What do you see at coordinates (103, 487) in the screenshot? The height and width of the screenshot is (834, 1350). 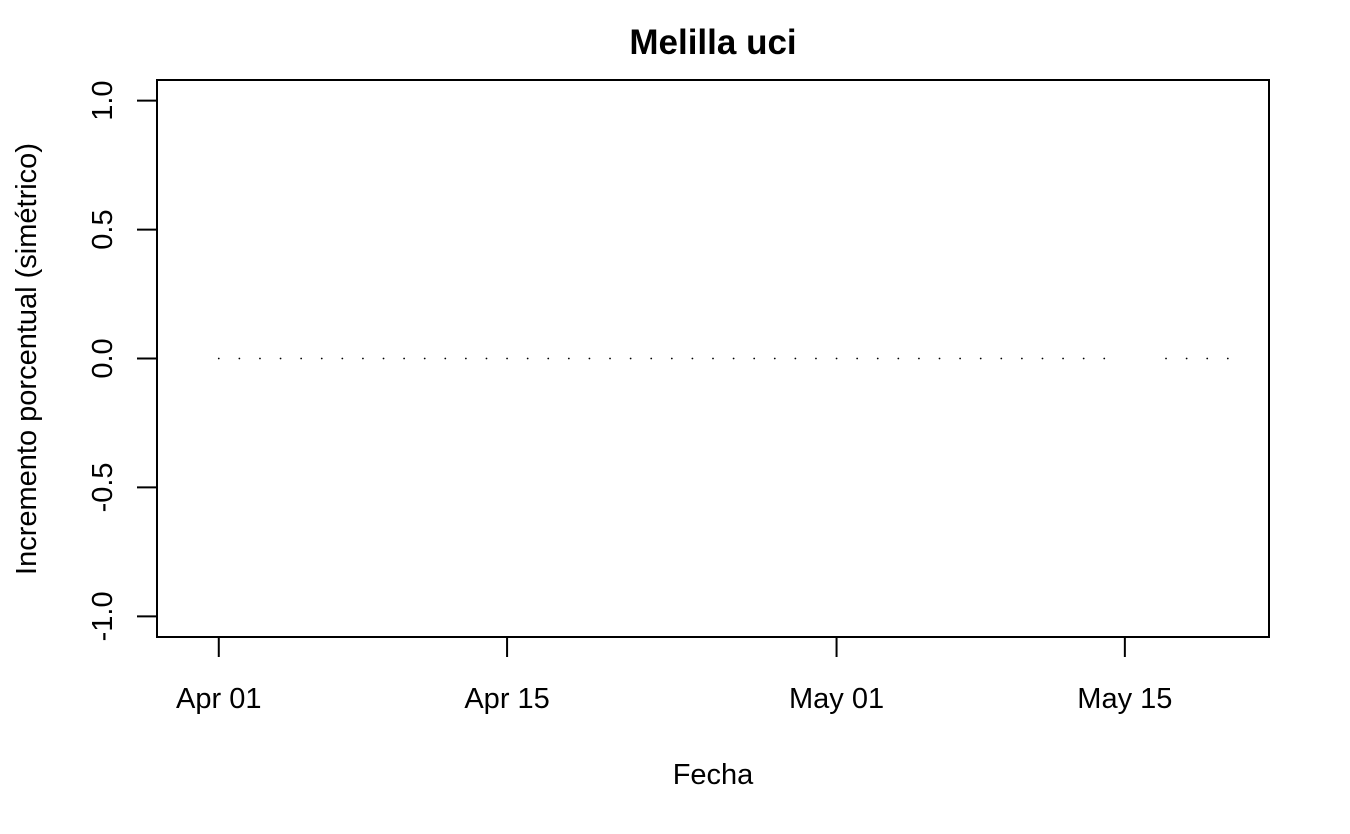 I see `y-tick-label: -0.5` at bounding box center [103, 487].